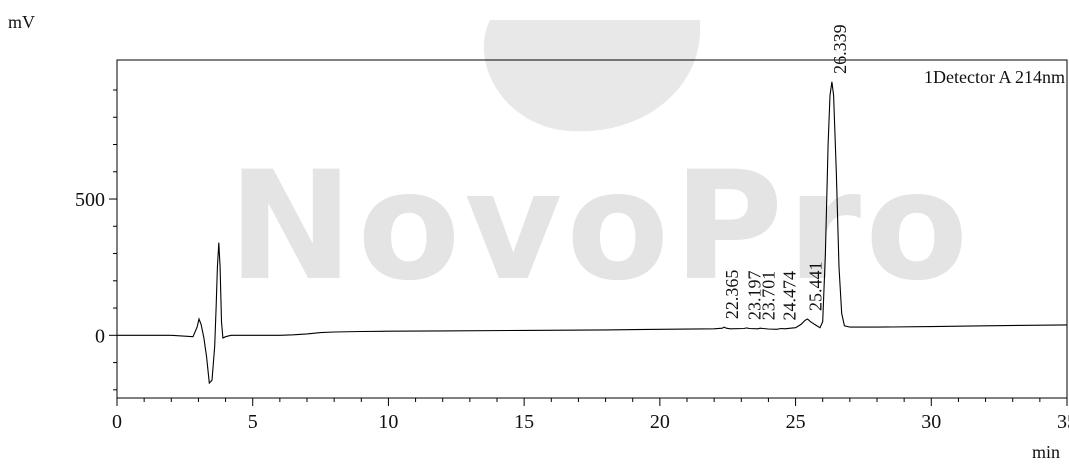 This screenshot has width=1069, height=465. What do you see at coordinates (1063, 422) in the screenshot?
I see `x-tick-label: 35` at bounding box center [1063, 422].